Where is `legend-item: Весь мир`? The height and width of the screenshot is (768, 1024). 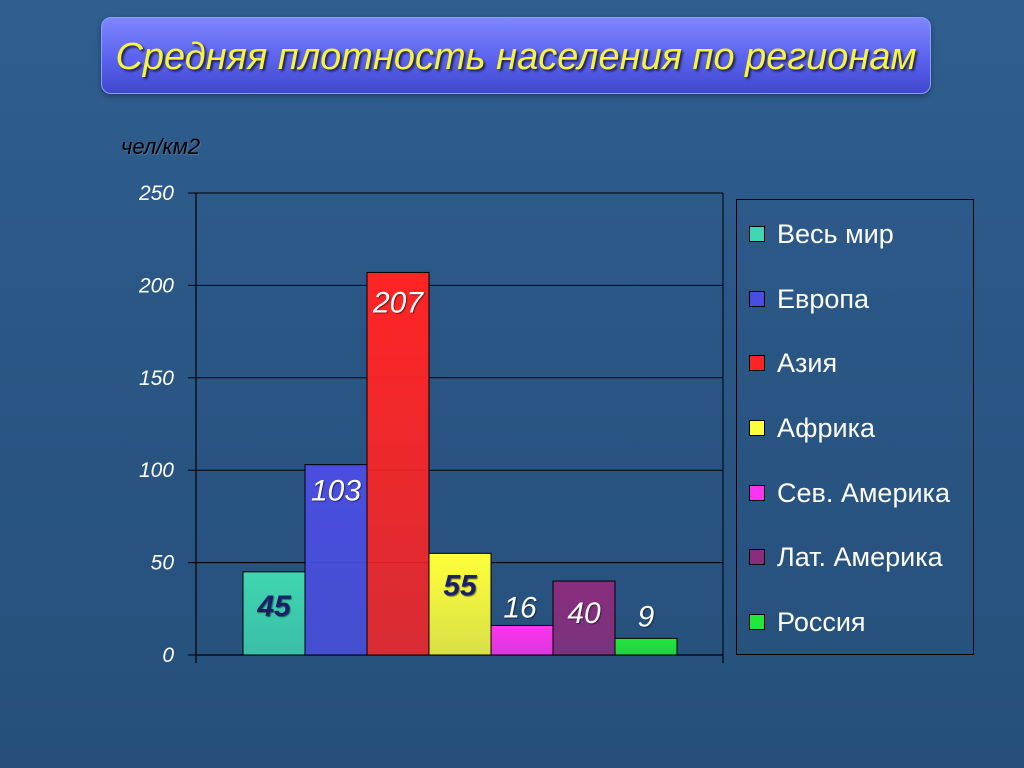
legend-item: Весь мир is located at coordinates (821, 234).